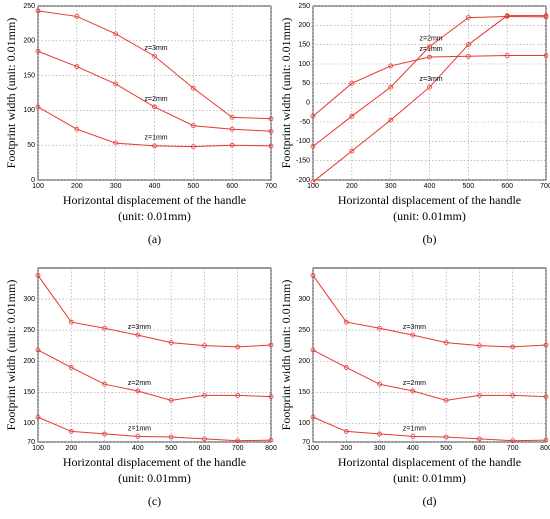  Describe the element at coordinates (154, 501) in the screenshot. I see `panel-label: (c)` at that location.